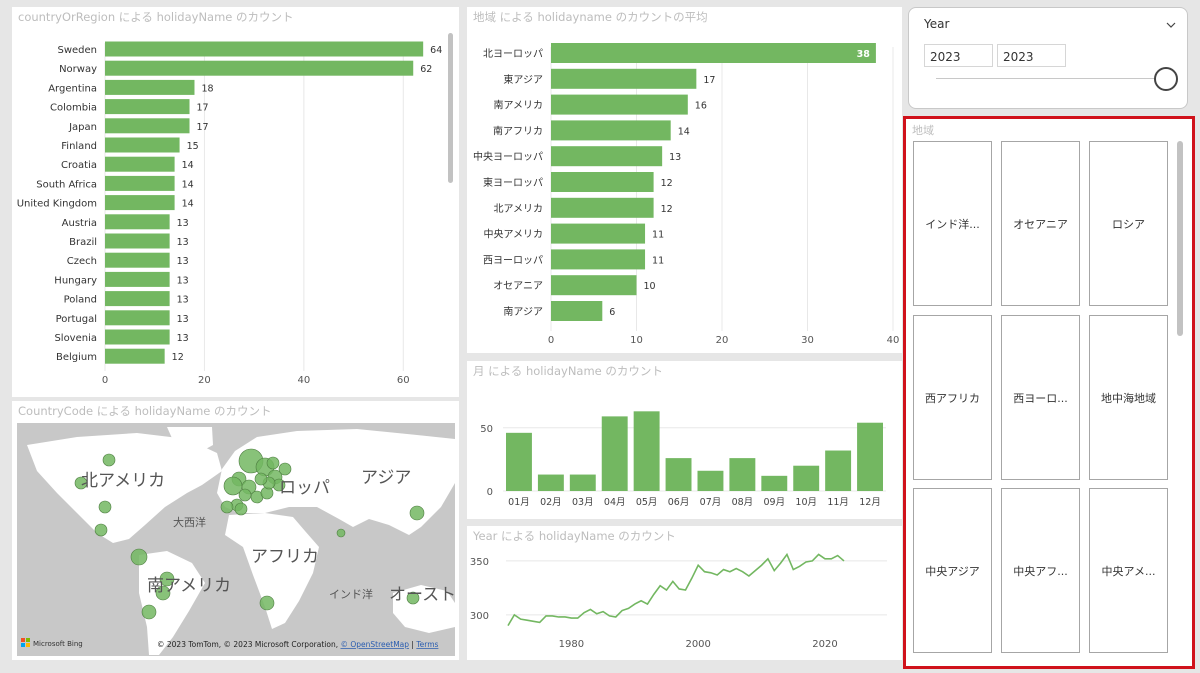 The width and height of the screenshot is (1200, 673). I want to click on x-tick-label: 05月, so click(647, 502).